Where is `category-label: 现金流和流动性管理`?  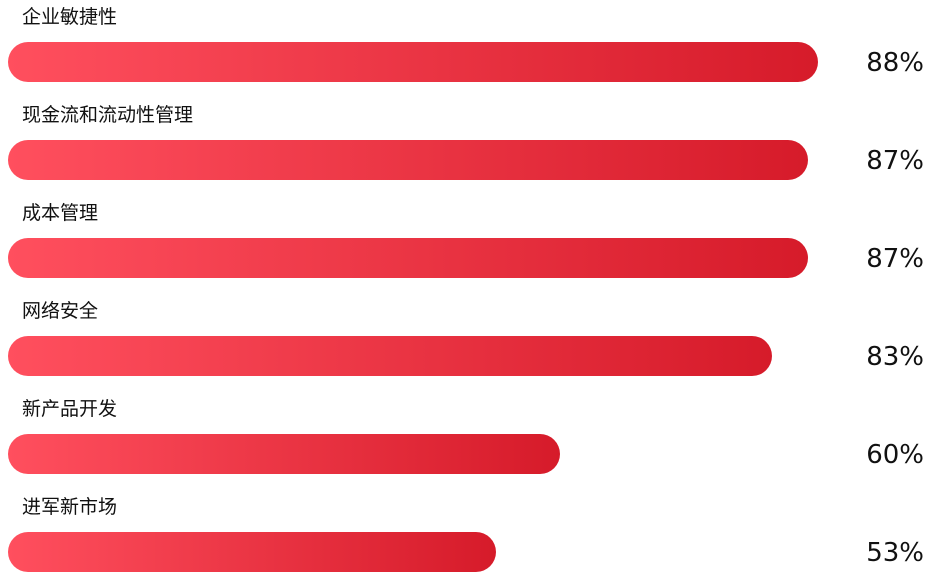
category-label: 现金流和流动性管理 is located at coordinates (108, 115).